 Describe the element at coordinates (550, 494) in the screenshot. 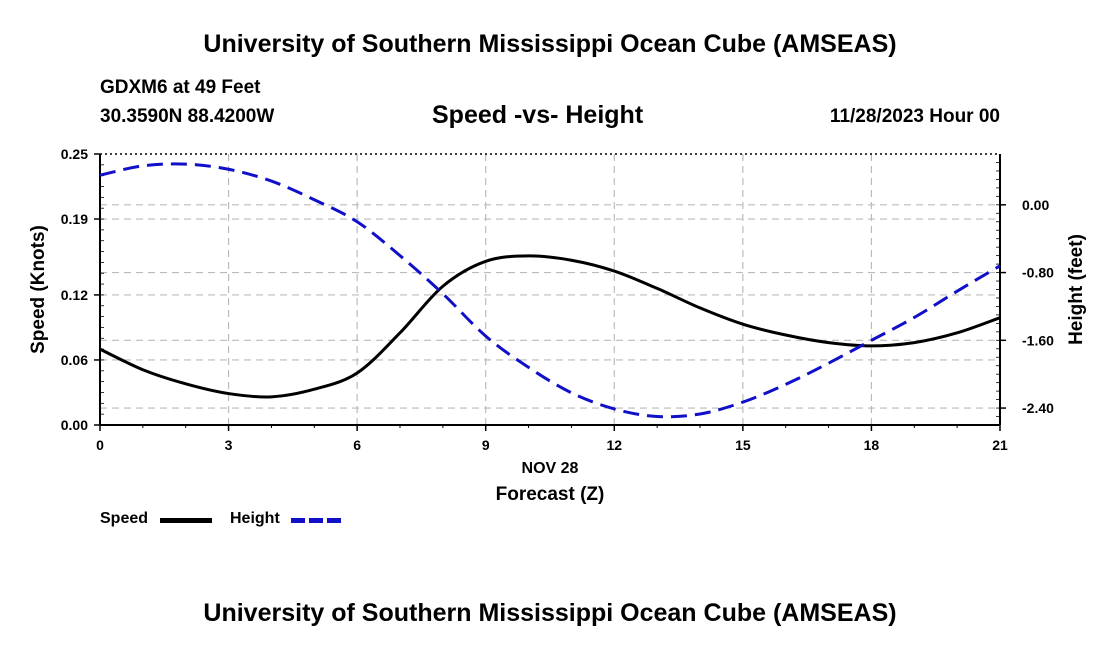

I see `x-axis-title: Forecast (Z)` at that location.